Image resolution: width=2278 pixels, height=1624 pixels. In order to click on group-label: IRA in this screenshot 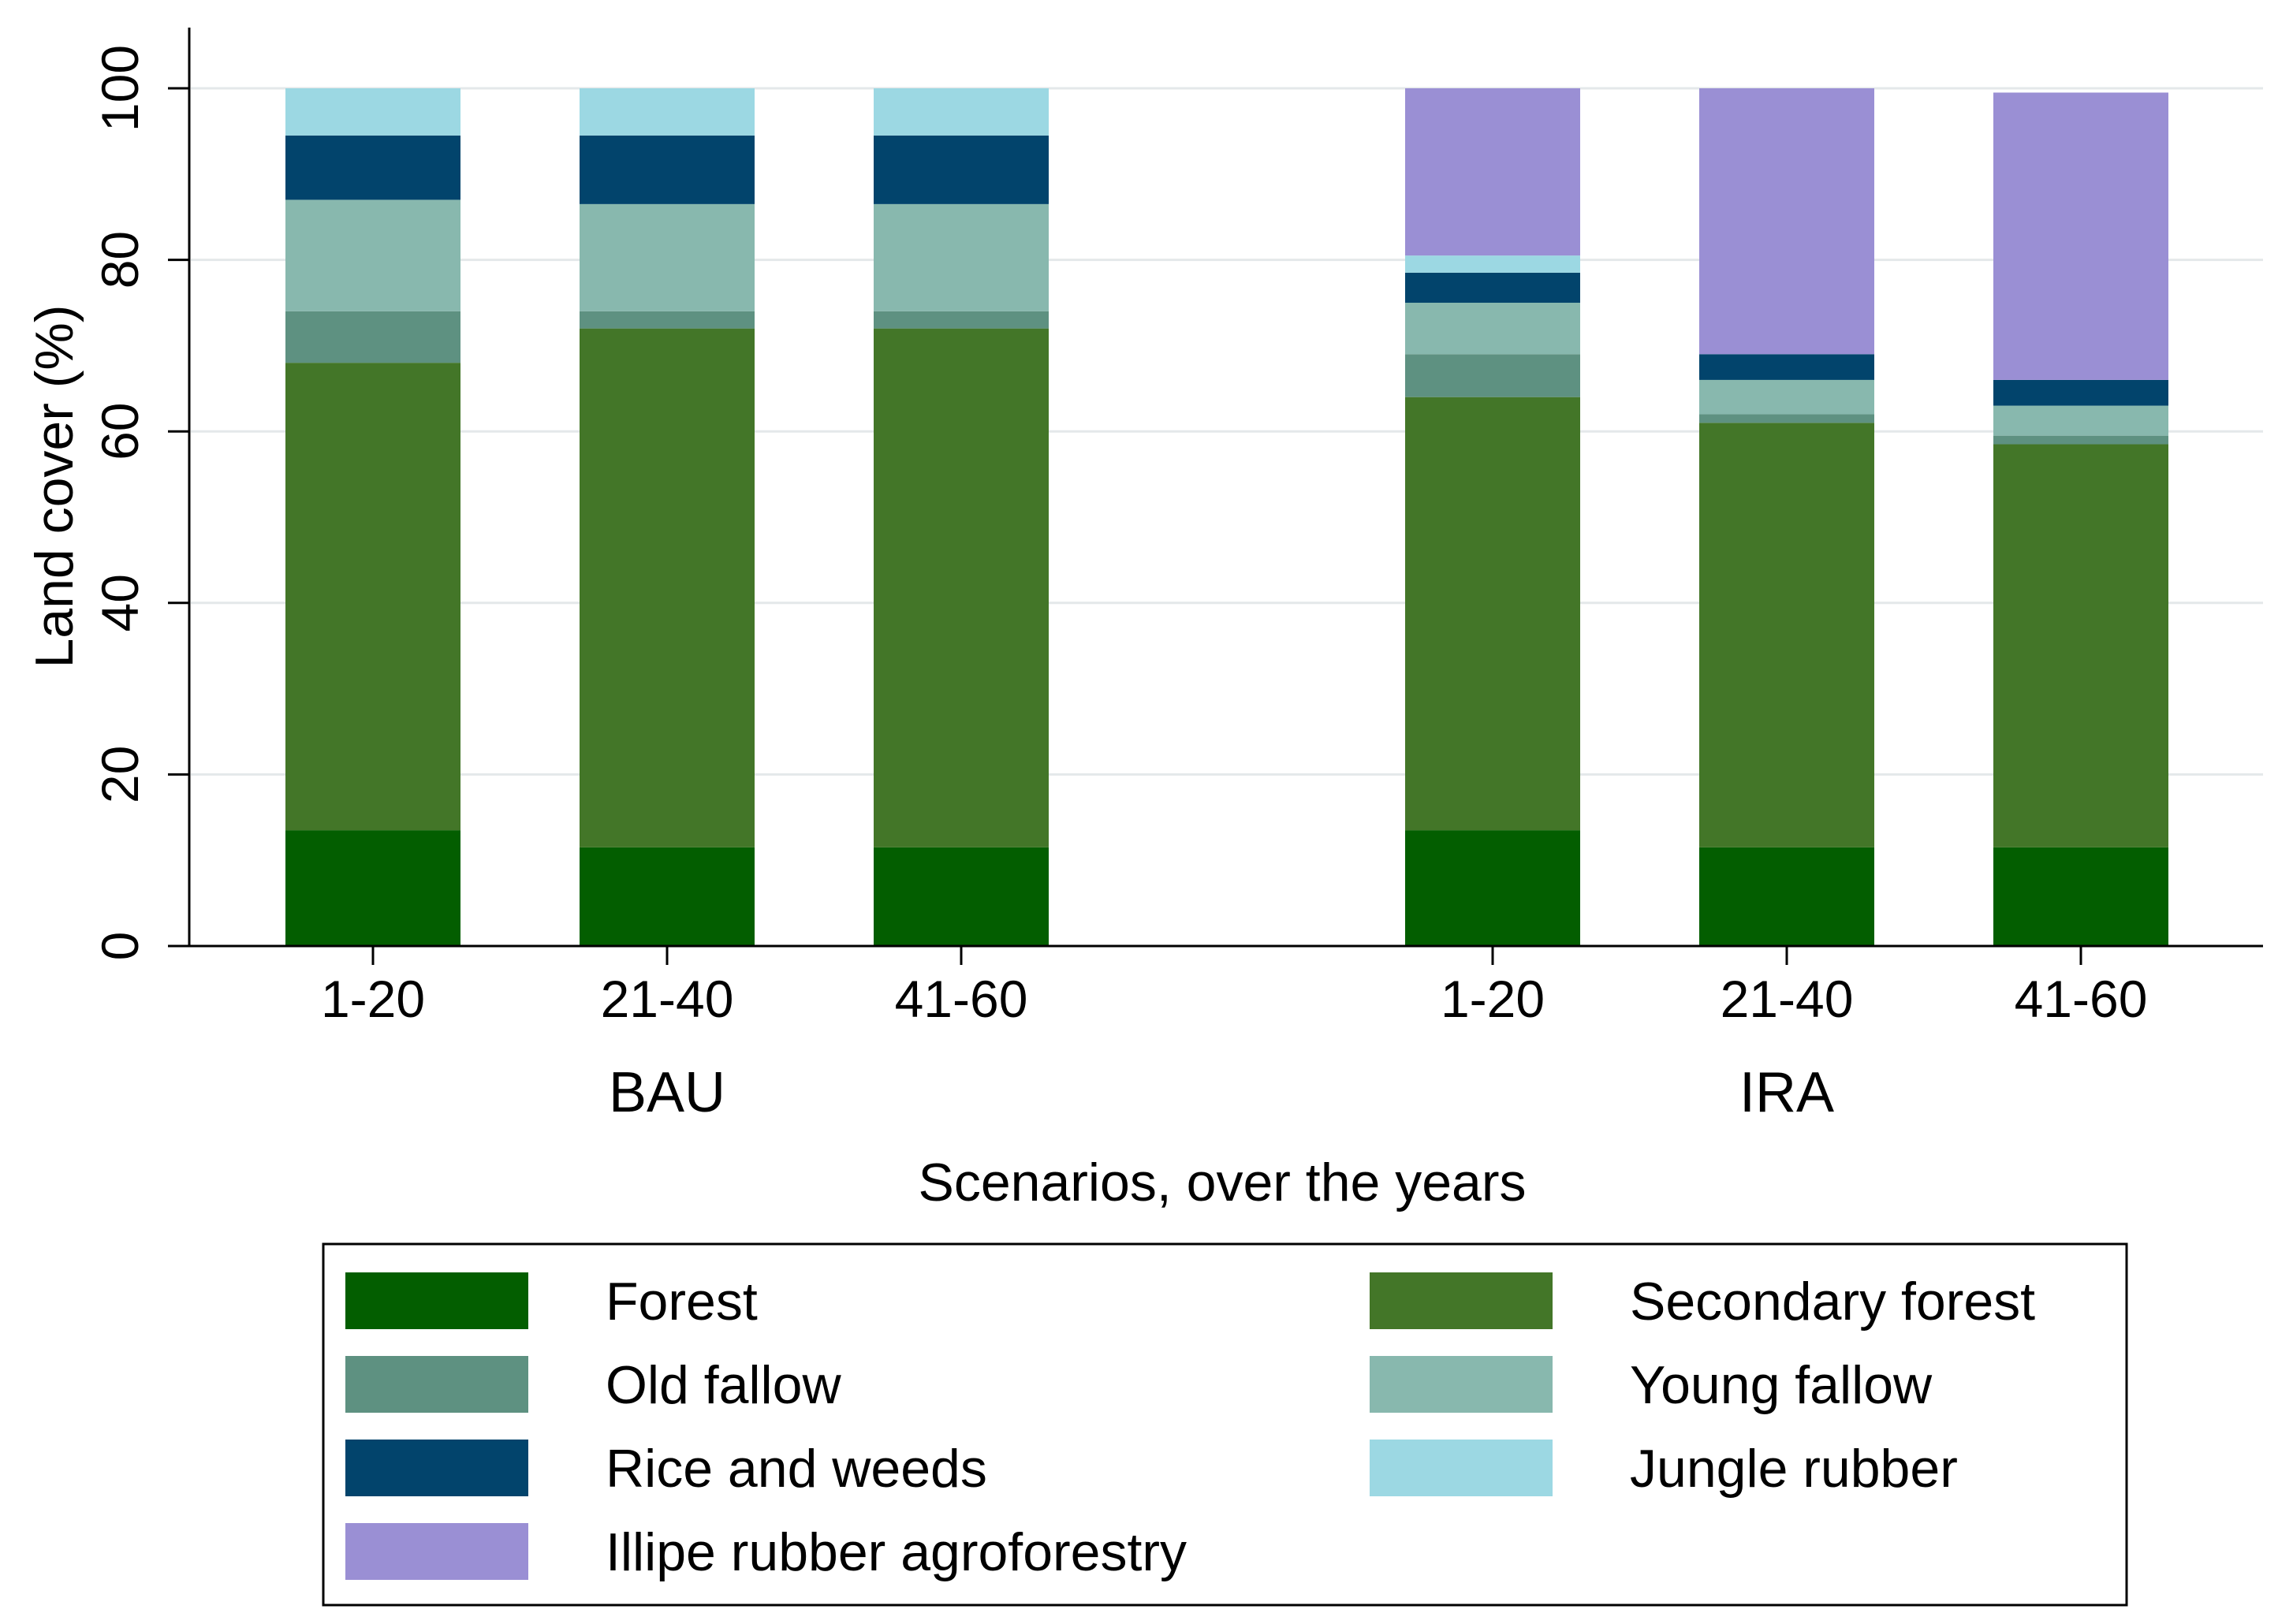, I will do `click(1786, 1092)`.